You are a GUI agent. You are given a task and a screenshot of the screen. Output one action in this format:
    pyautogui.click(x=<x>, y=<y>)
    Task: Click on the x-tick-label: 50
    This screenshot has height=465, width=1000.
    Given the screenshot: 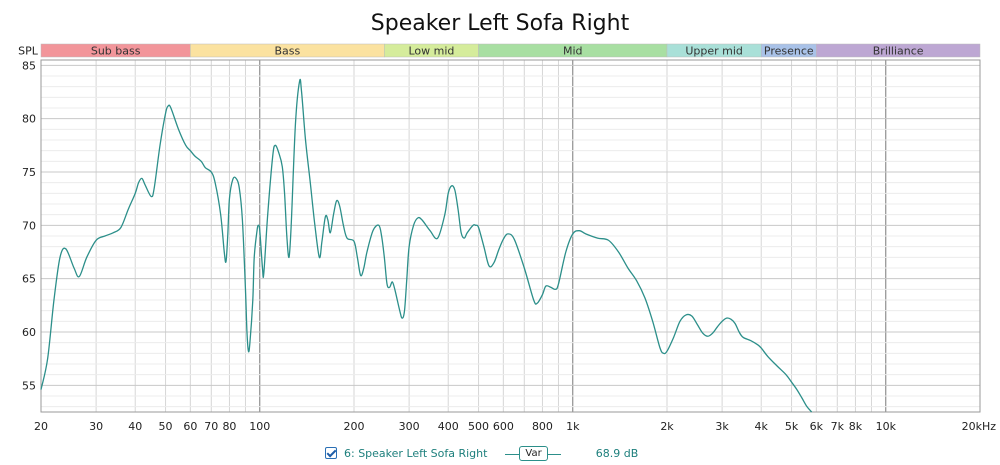 What is the action you would take?
    pyautogui.click(x=166, y=426)
    